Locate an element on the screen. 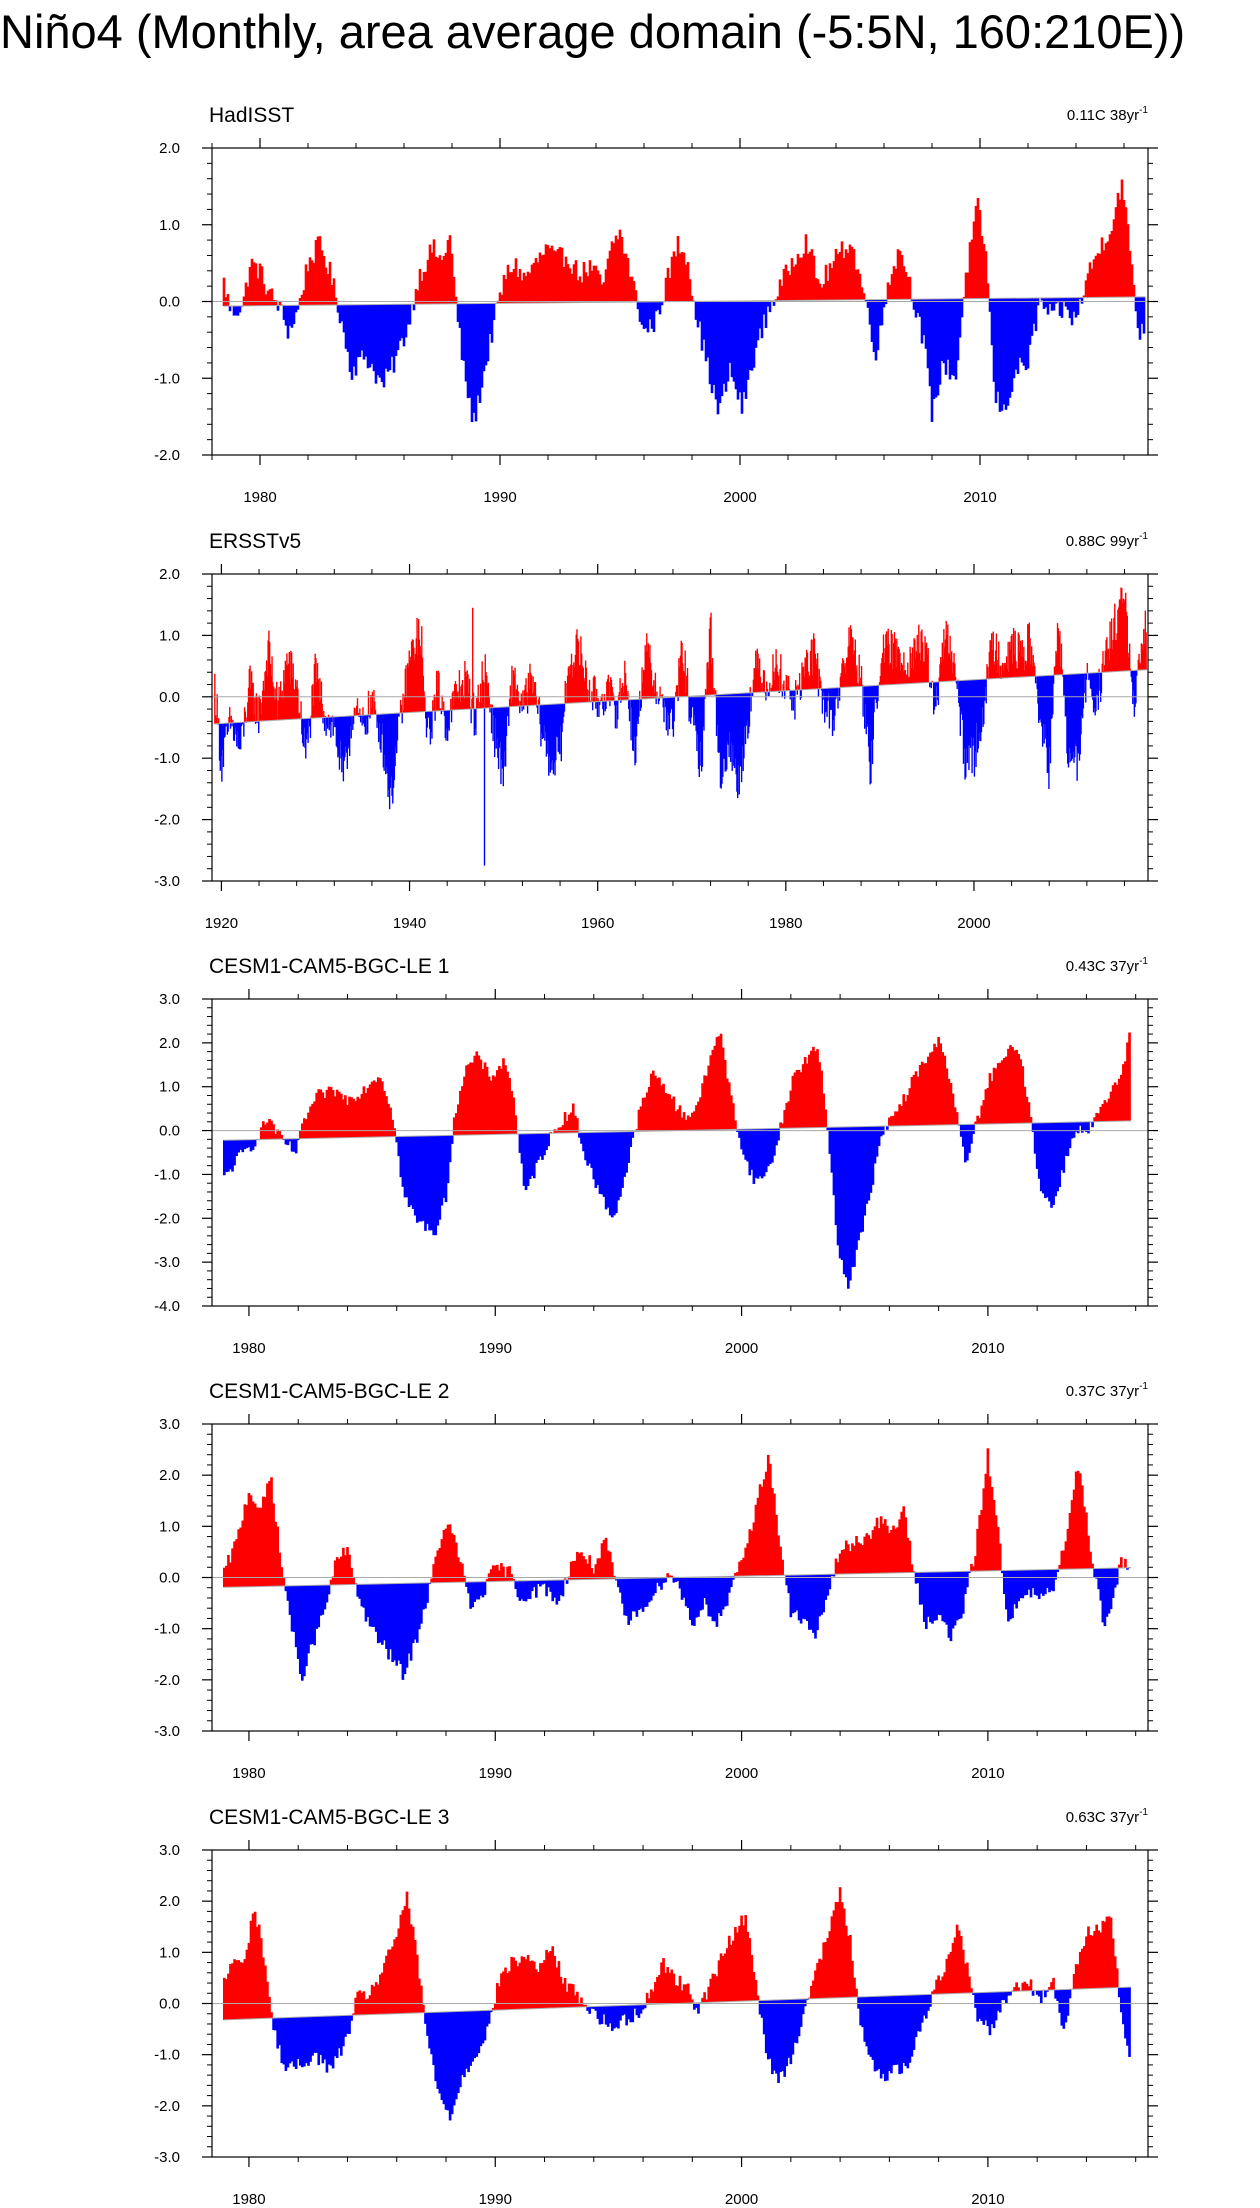 This screenshot has width=1260, height=2208. trend-line is located at coordinates (677, 1577).